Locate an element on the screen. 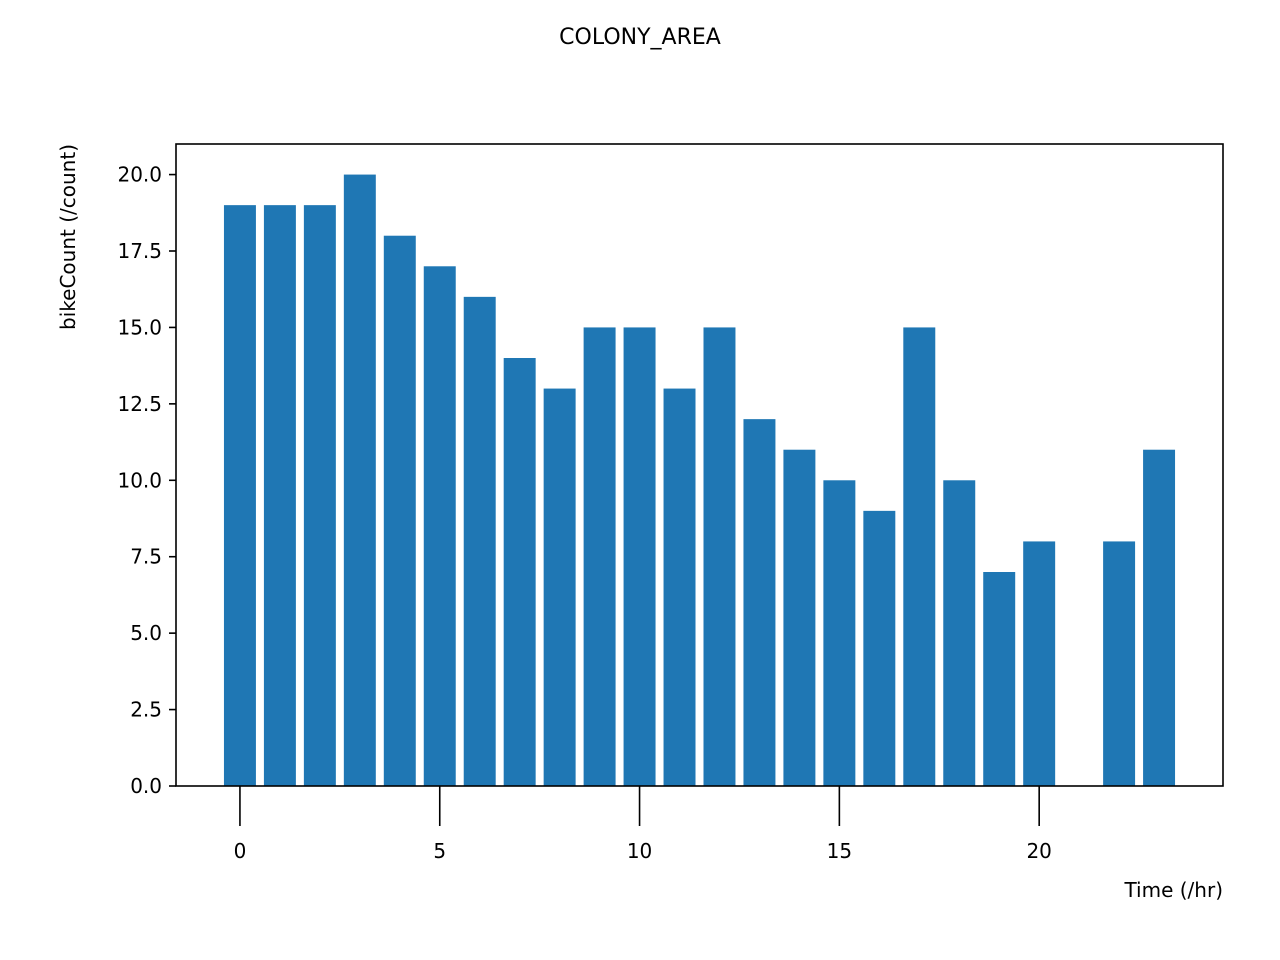 The width and height of the screenshot is (1280, 960). y-axis-ticks: 0.0 2.5 5.0 7.5 10.0 12.5 15.0 17.5 20.0 is located at coordinates (146, 480).